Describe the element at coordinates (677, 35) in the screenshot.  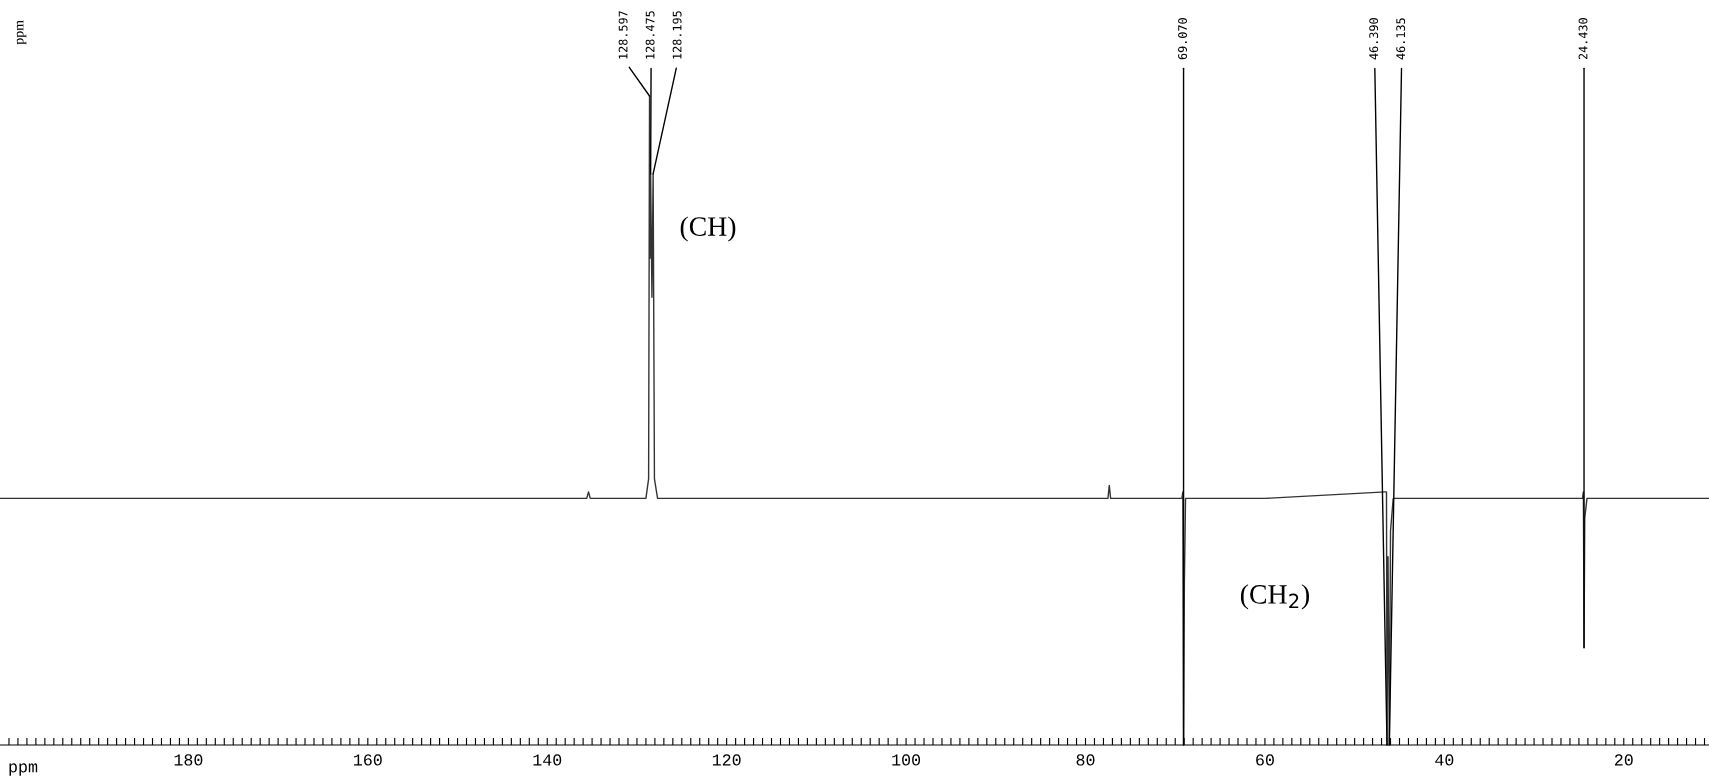
I see `annotation: 128.195` at that location.